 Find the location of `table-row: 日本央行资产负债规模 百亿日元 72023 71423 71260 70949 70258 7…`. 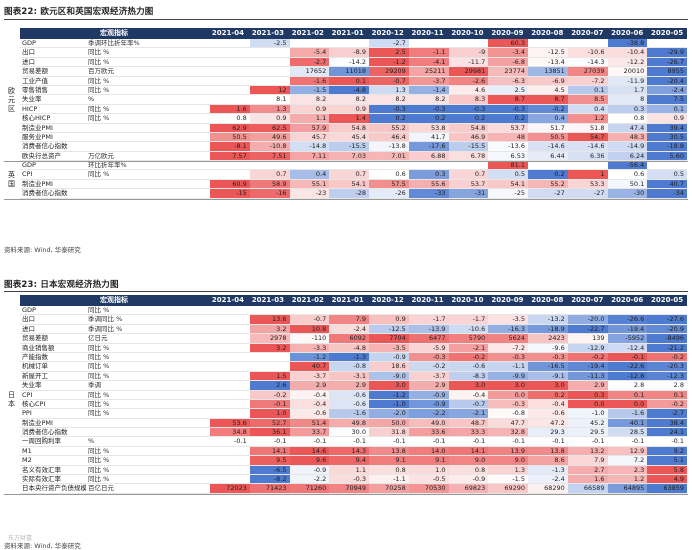

table-row: 日本央行资产负债规模 百亿日元 72023 71423 71260 70949 70258 7… is located at coordinates (353, 489).